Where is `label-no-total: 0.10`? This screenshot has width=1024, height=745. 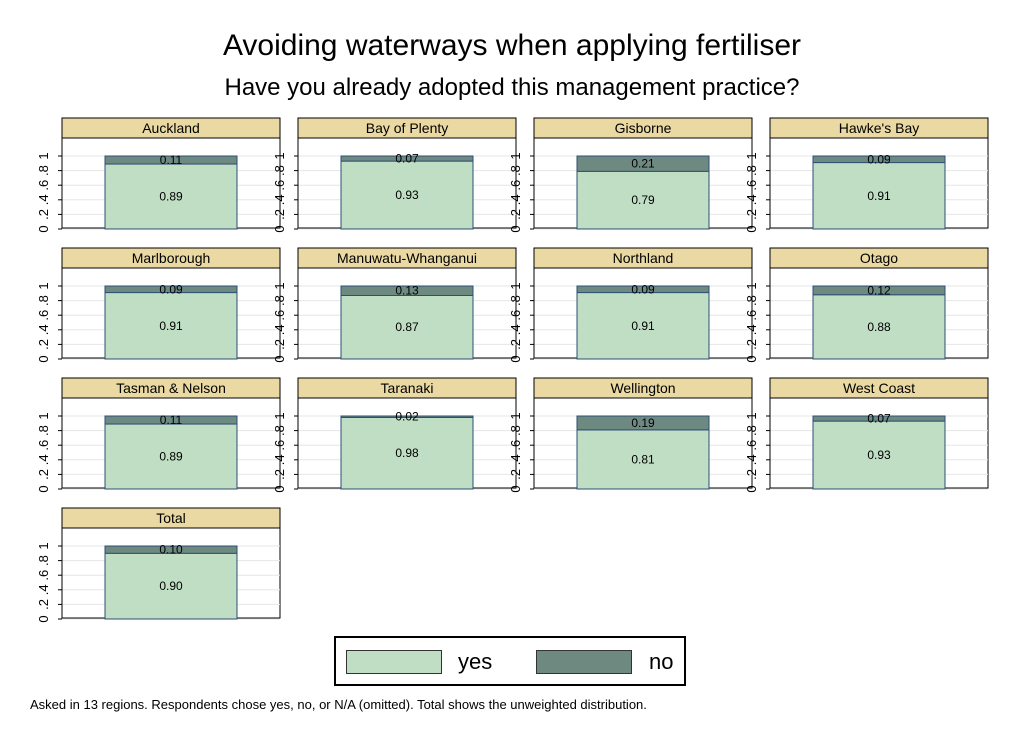 label-no-total: 0.10 is located at coordinates (171, 550).